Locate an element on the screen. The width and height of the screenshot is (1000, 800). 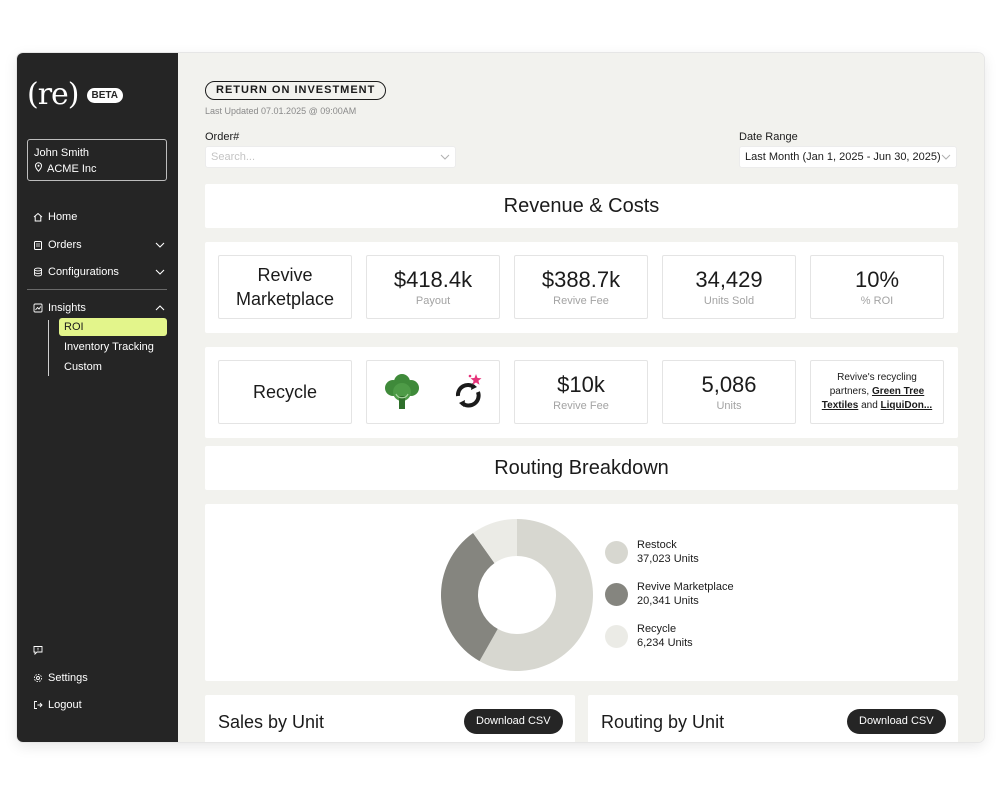
roi-label: % ROI is located at coordinates (877, 301).